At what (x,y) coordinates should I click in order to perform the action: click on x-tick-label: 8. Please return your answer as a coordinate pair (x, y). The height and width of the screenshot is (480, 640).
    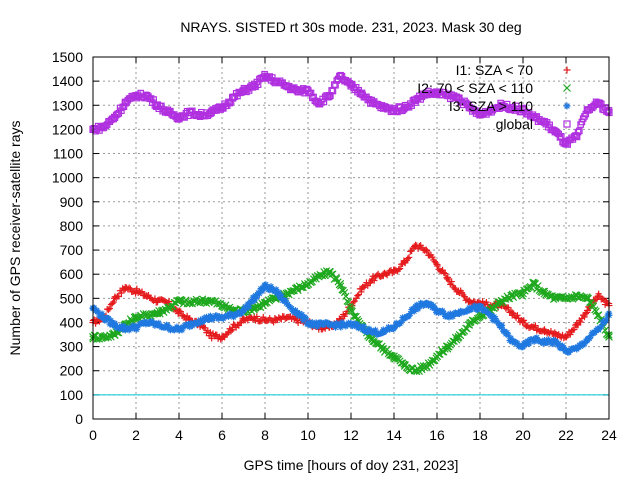
    Looking at the image, I should click on (265, 435).